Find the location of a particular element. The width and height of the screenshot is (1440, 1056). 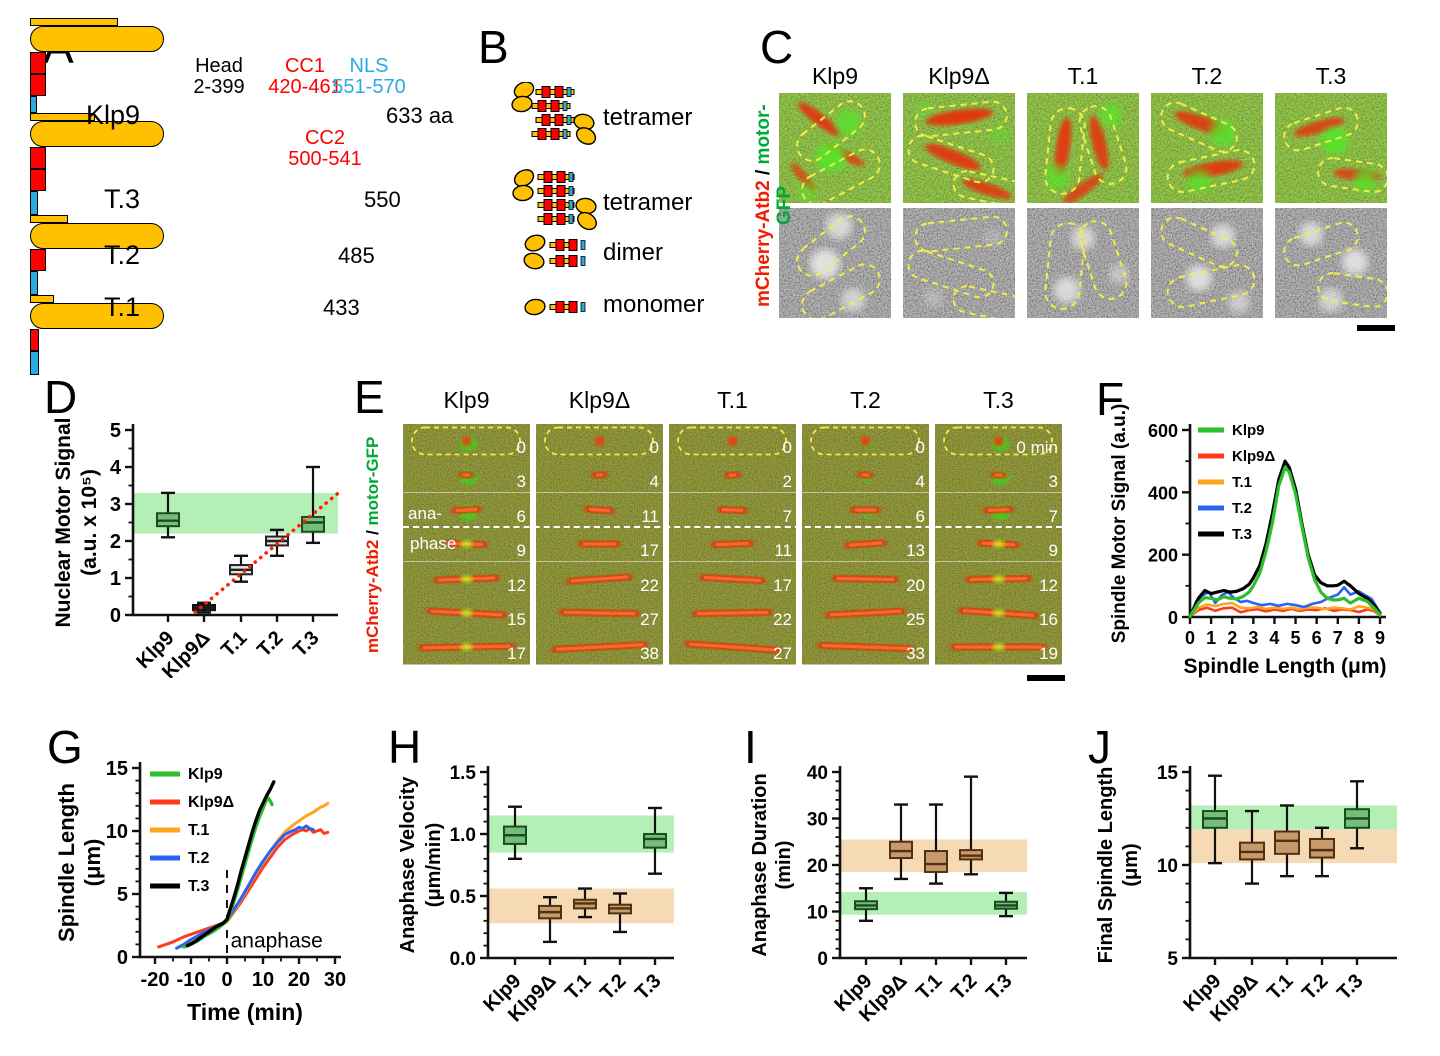

timelapse-frame: 33 is located at coordinates (865, 647).